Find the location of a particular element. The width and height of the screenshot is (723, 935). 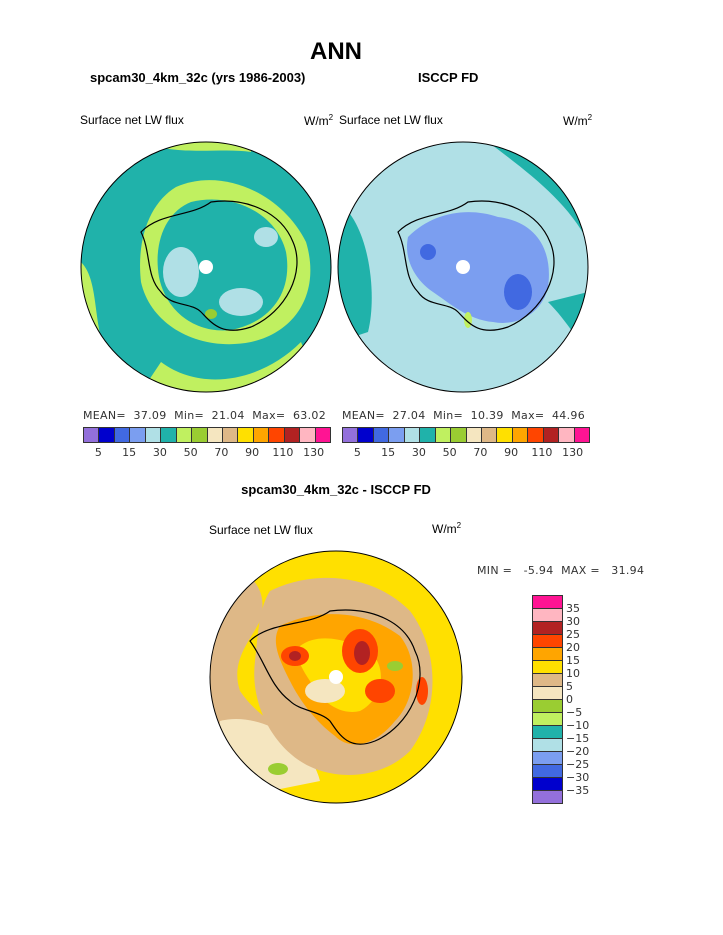

panel1-variable-label: Surface net LW flux is located at coordinates (132, 120).